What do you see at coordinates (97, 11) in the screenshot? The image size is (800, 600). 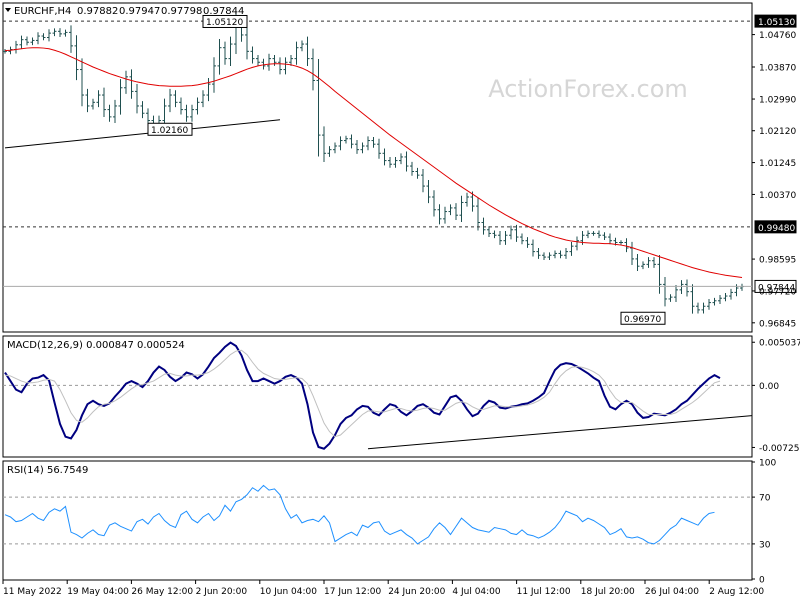 I see `ohlc-open: 0.97882` at bounding box center [97, 11].